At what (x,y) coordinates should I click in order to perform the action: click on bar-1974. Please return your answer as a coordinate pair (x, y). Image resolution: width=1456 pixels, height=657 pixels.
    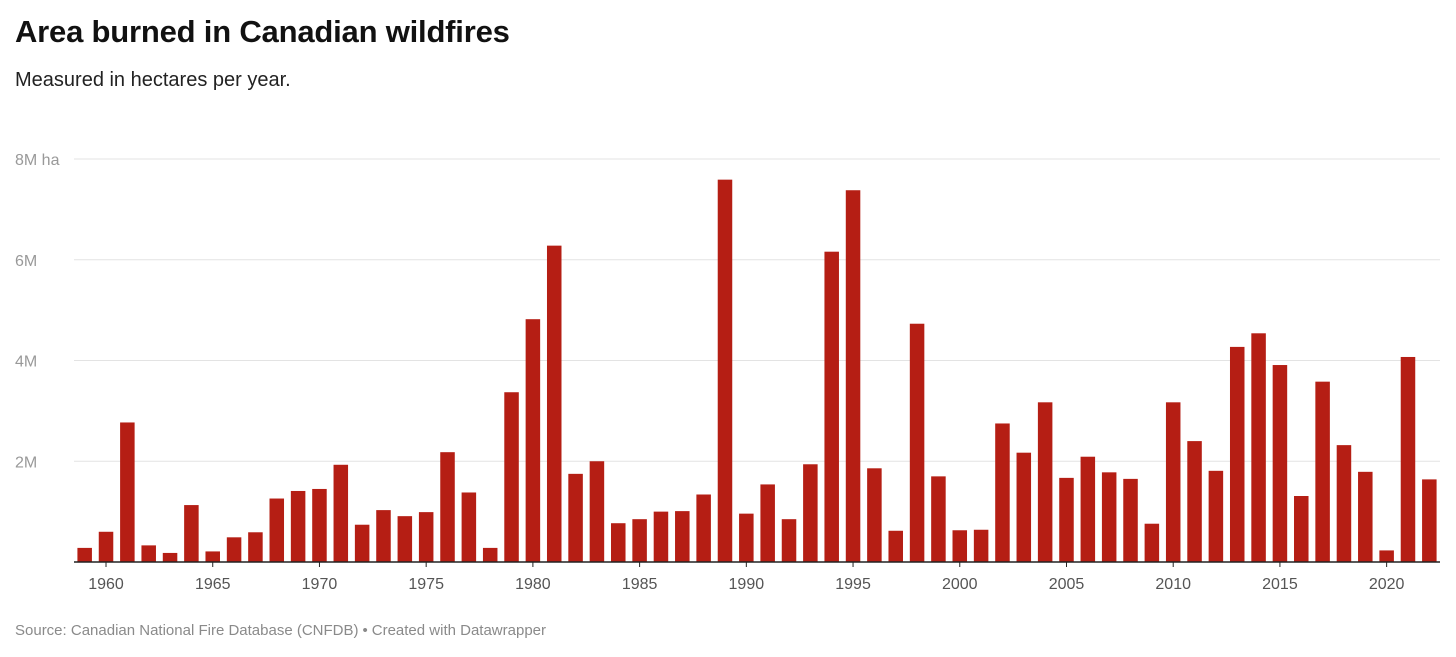
    Looking at the image, I should click on (405, 539).